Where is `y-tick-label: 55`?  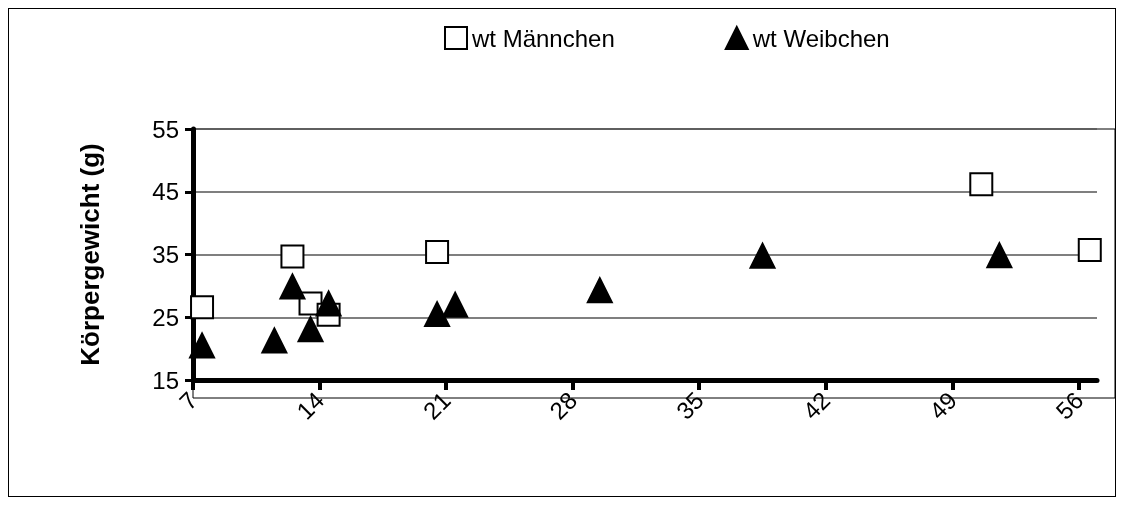 y-tick-label: 55 is located at coordinates (165, 129).